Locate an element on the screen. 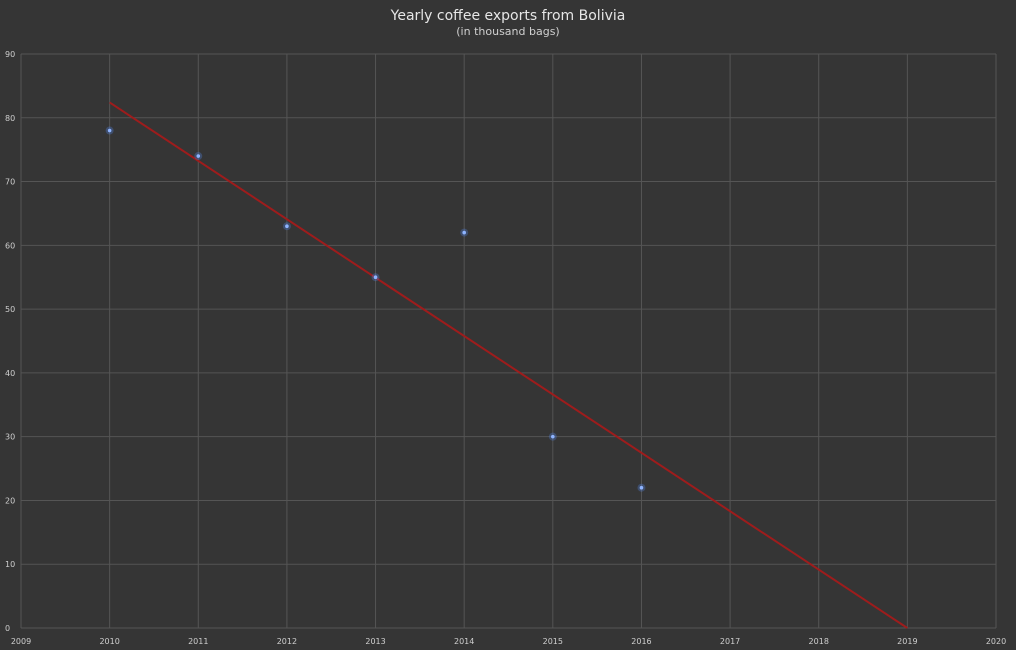 This screenshot has height=650, width=1016. x-tick-label: 2014 is located at coordinates (464, 641).